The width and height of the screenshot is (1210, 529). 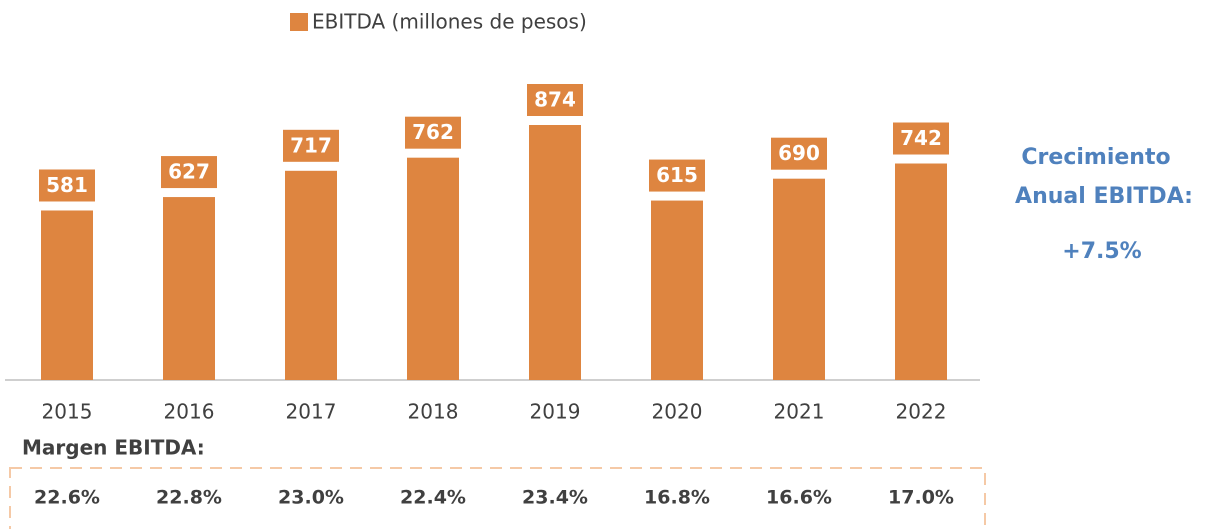 What do you see at coordinates (677, 498) in the screenshot?
I see `margin-label: 16.8%` at bounding box center [677, 498].